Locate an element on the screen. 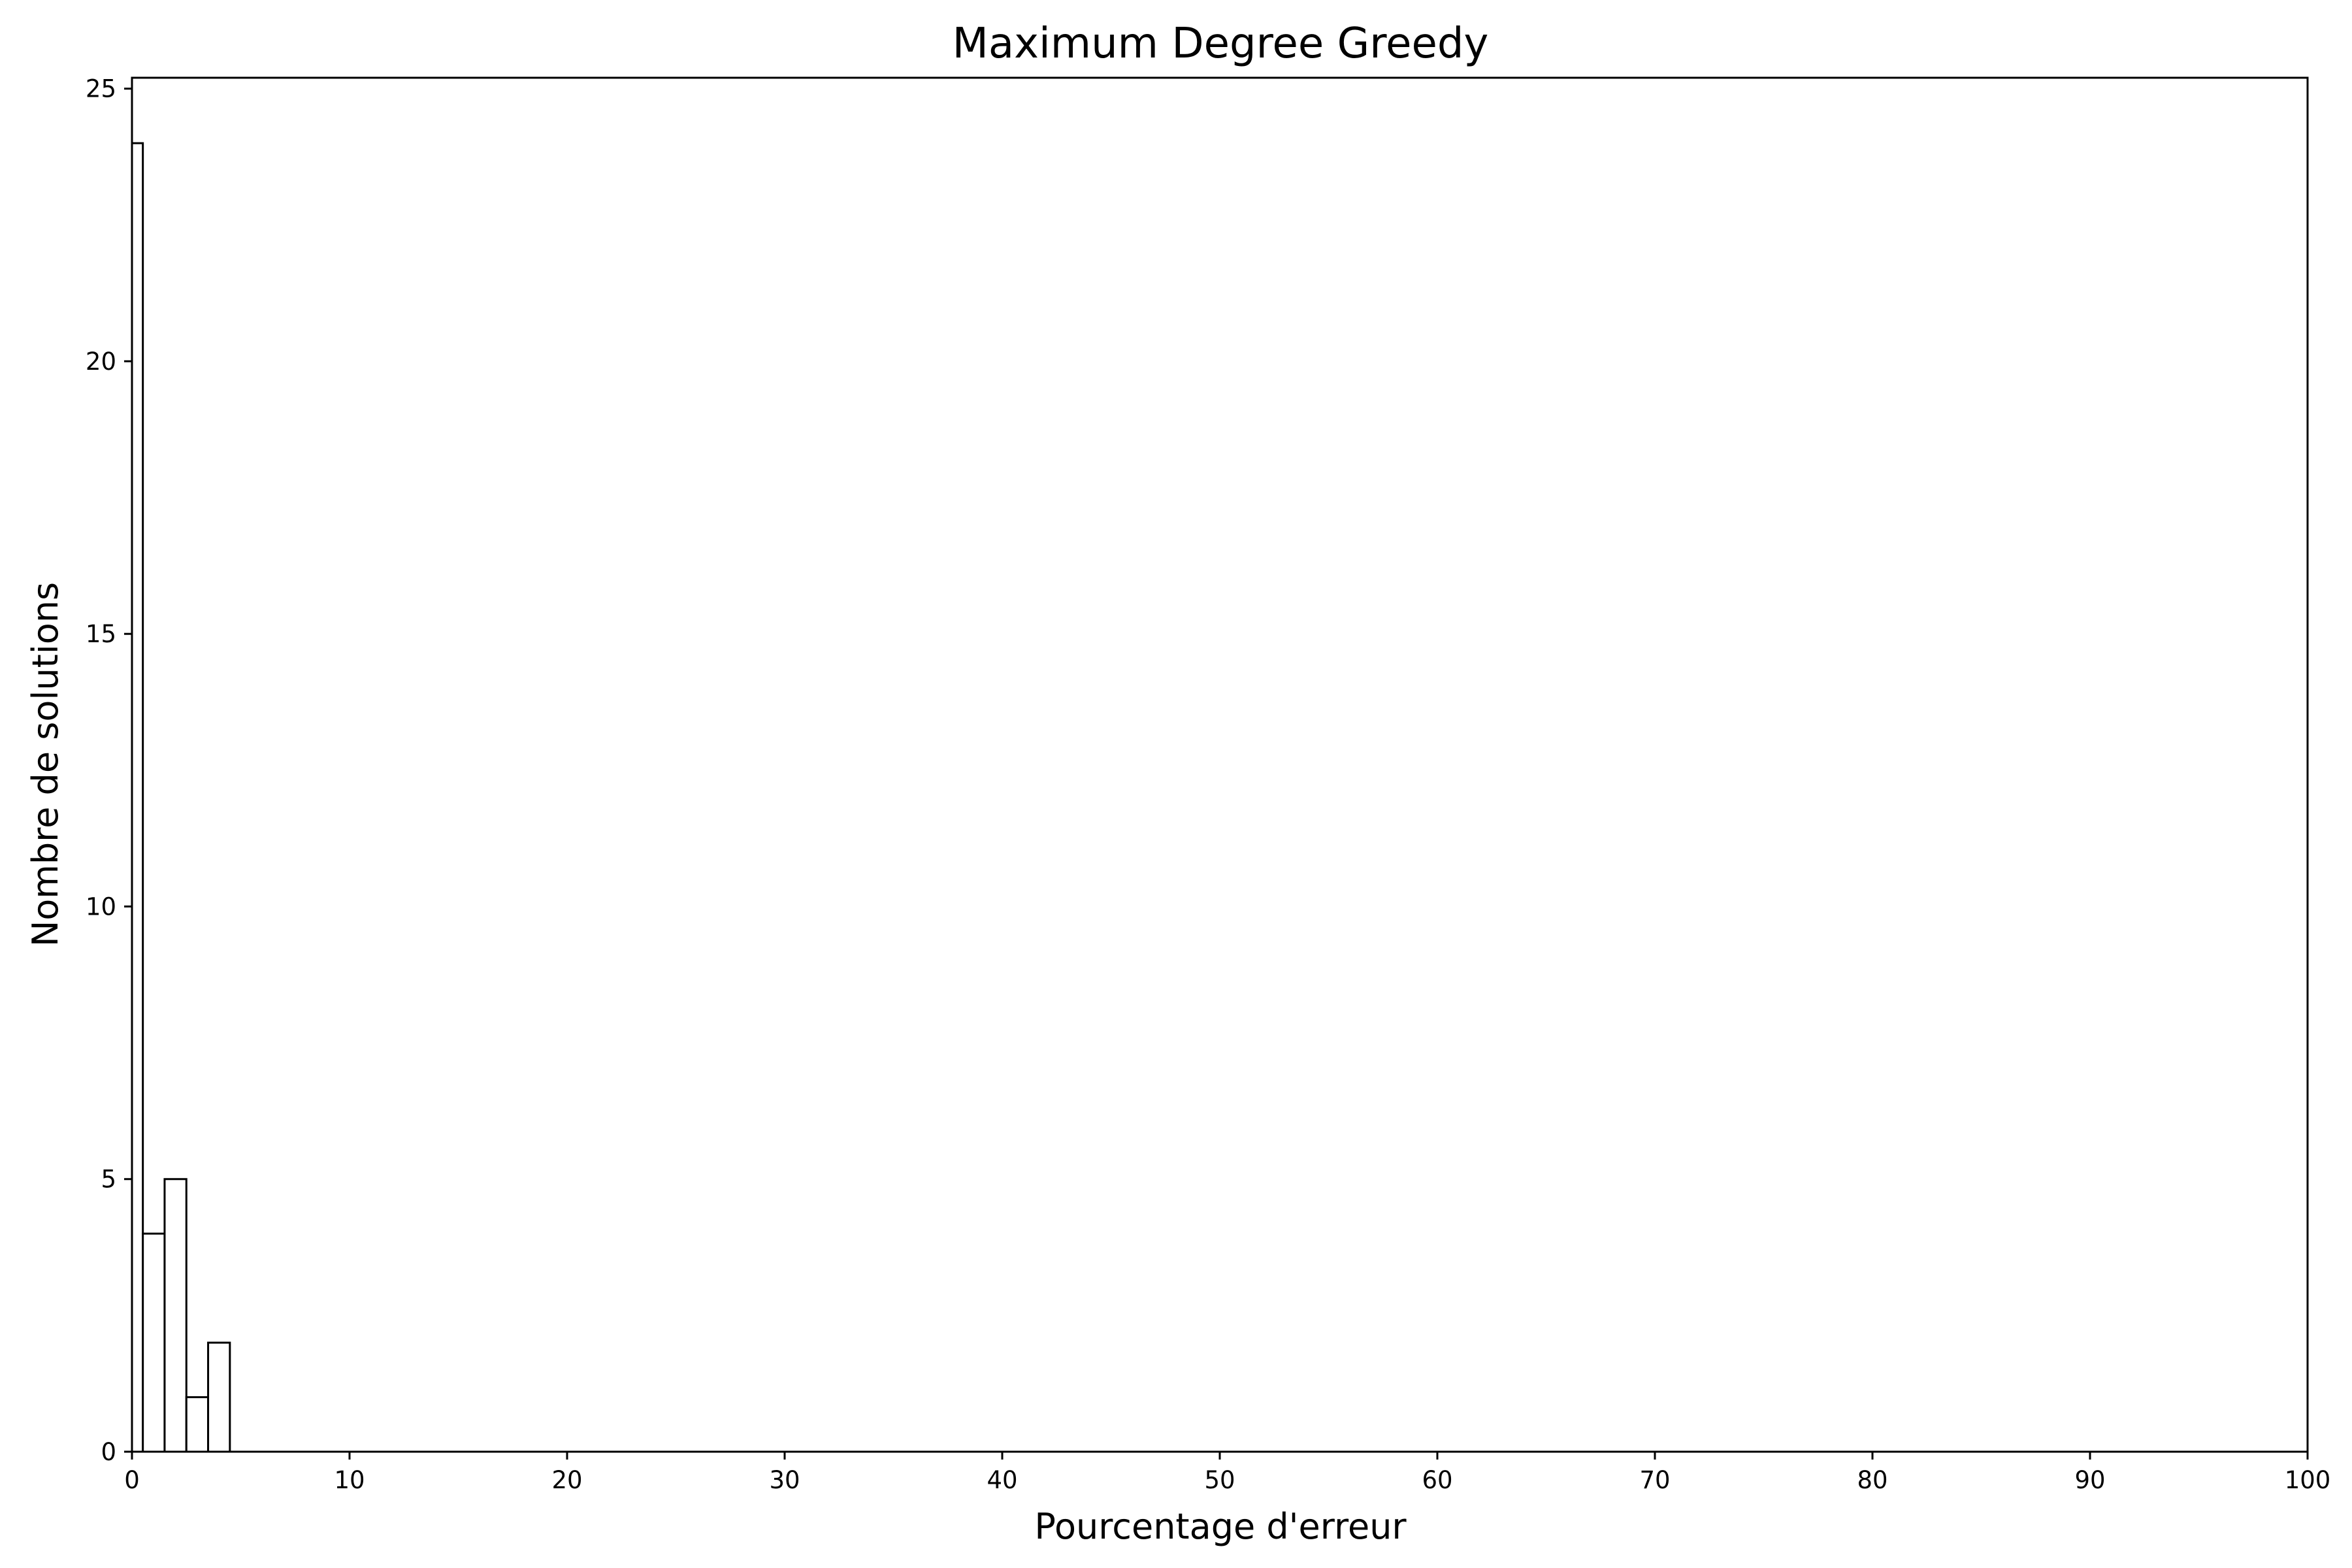 This screenshot has height=1568, width=2352. y-tick-label: 20 is located at coordinates (101, 362).